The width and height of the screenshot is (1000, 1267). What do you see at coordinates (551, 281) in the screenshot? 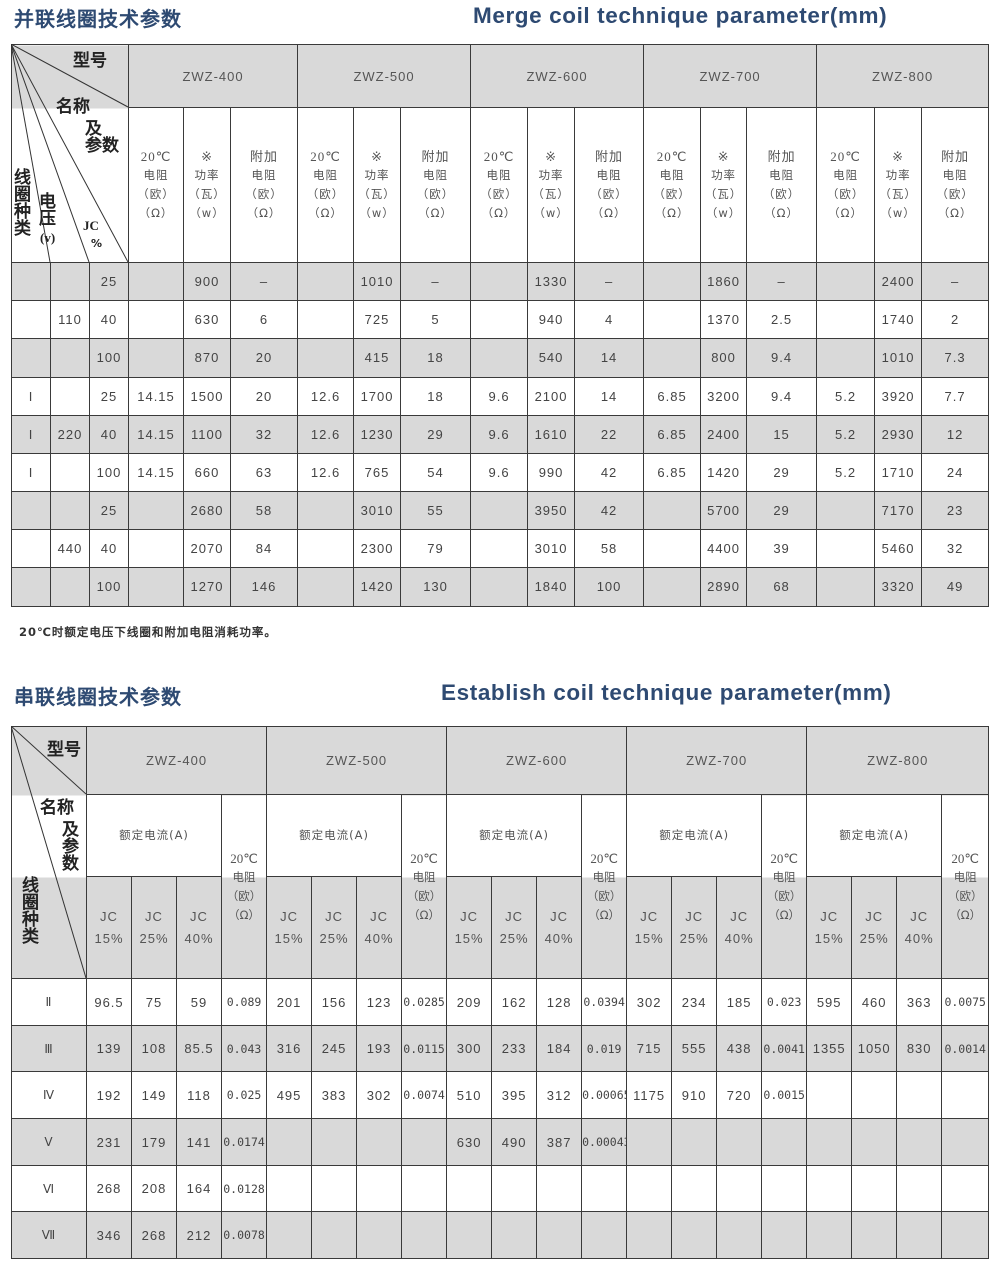
I see `value-cell: 1330` at bounding box center [551, 281].